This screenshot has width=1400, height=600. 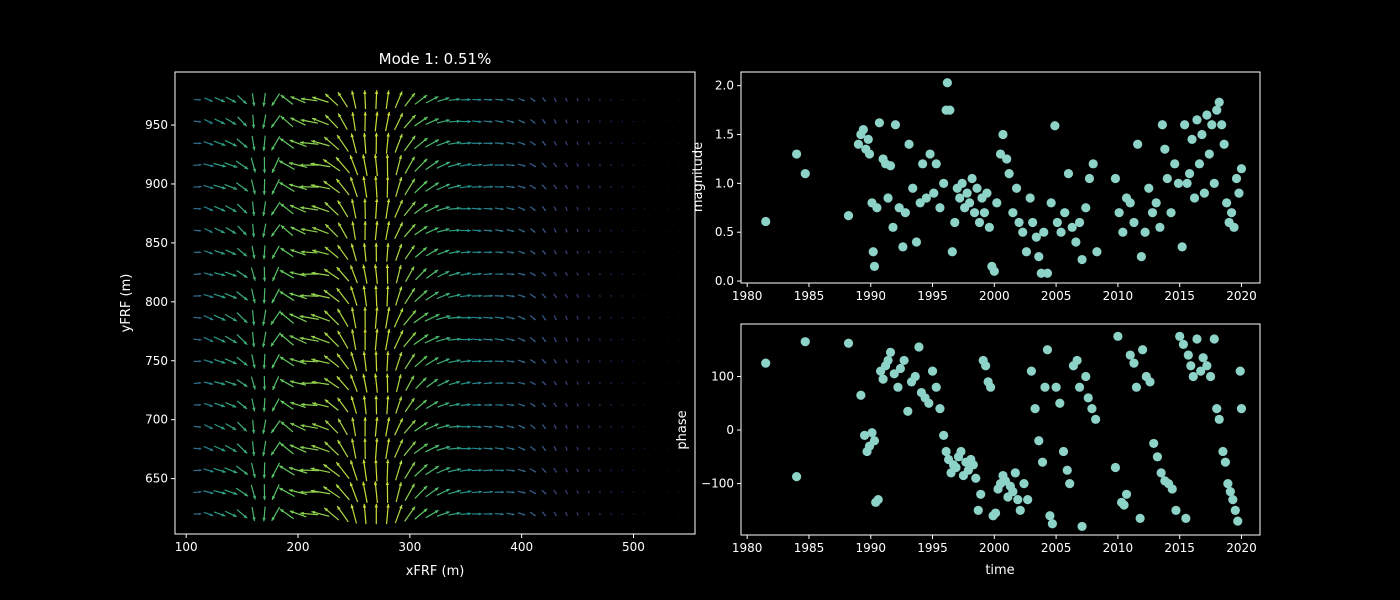 What do you see at coordinates (724, 183) in the screenshot?
I see `magnitude-y-tick-label: 1.0` at bounding box center [724, 183].